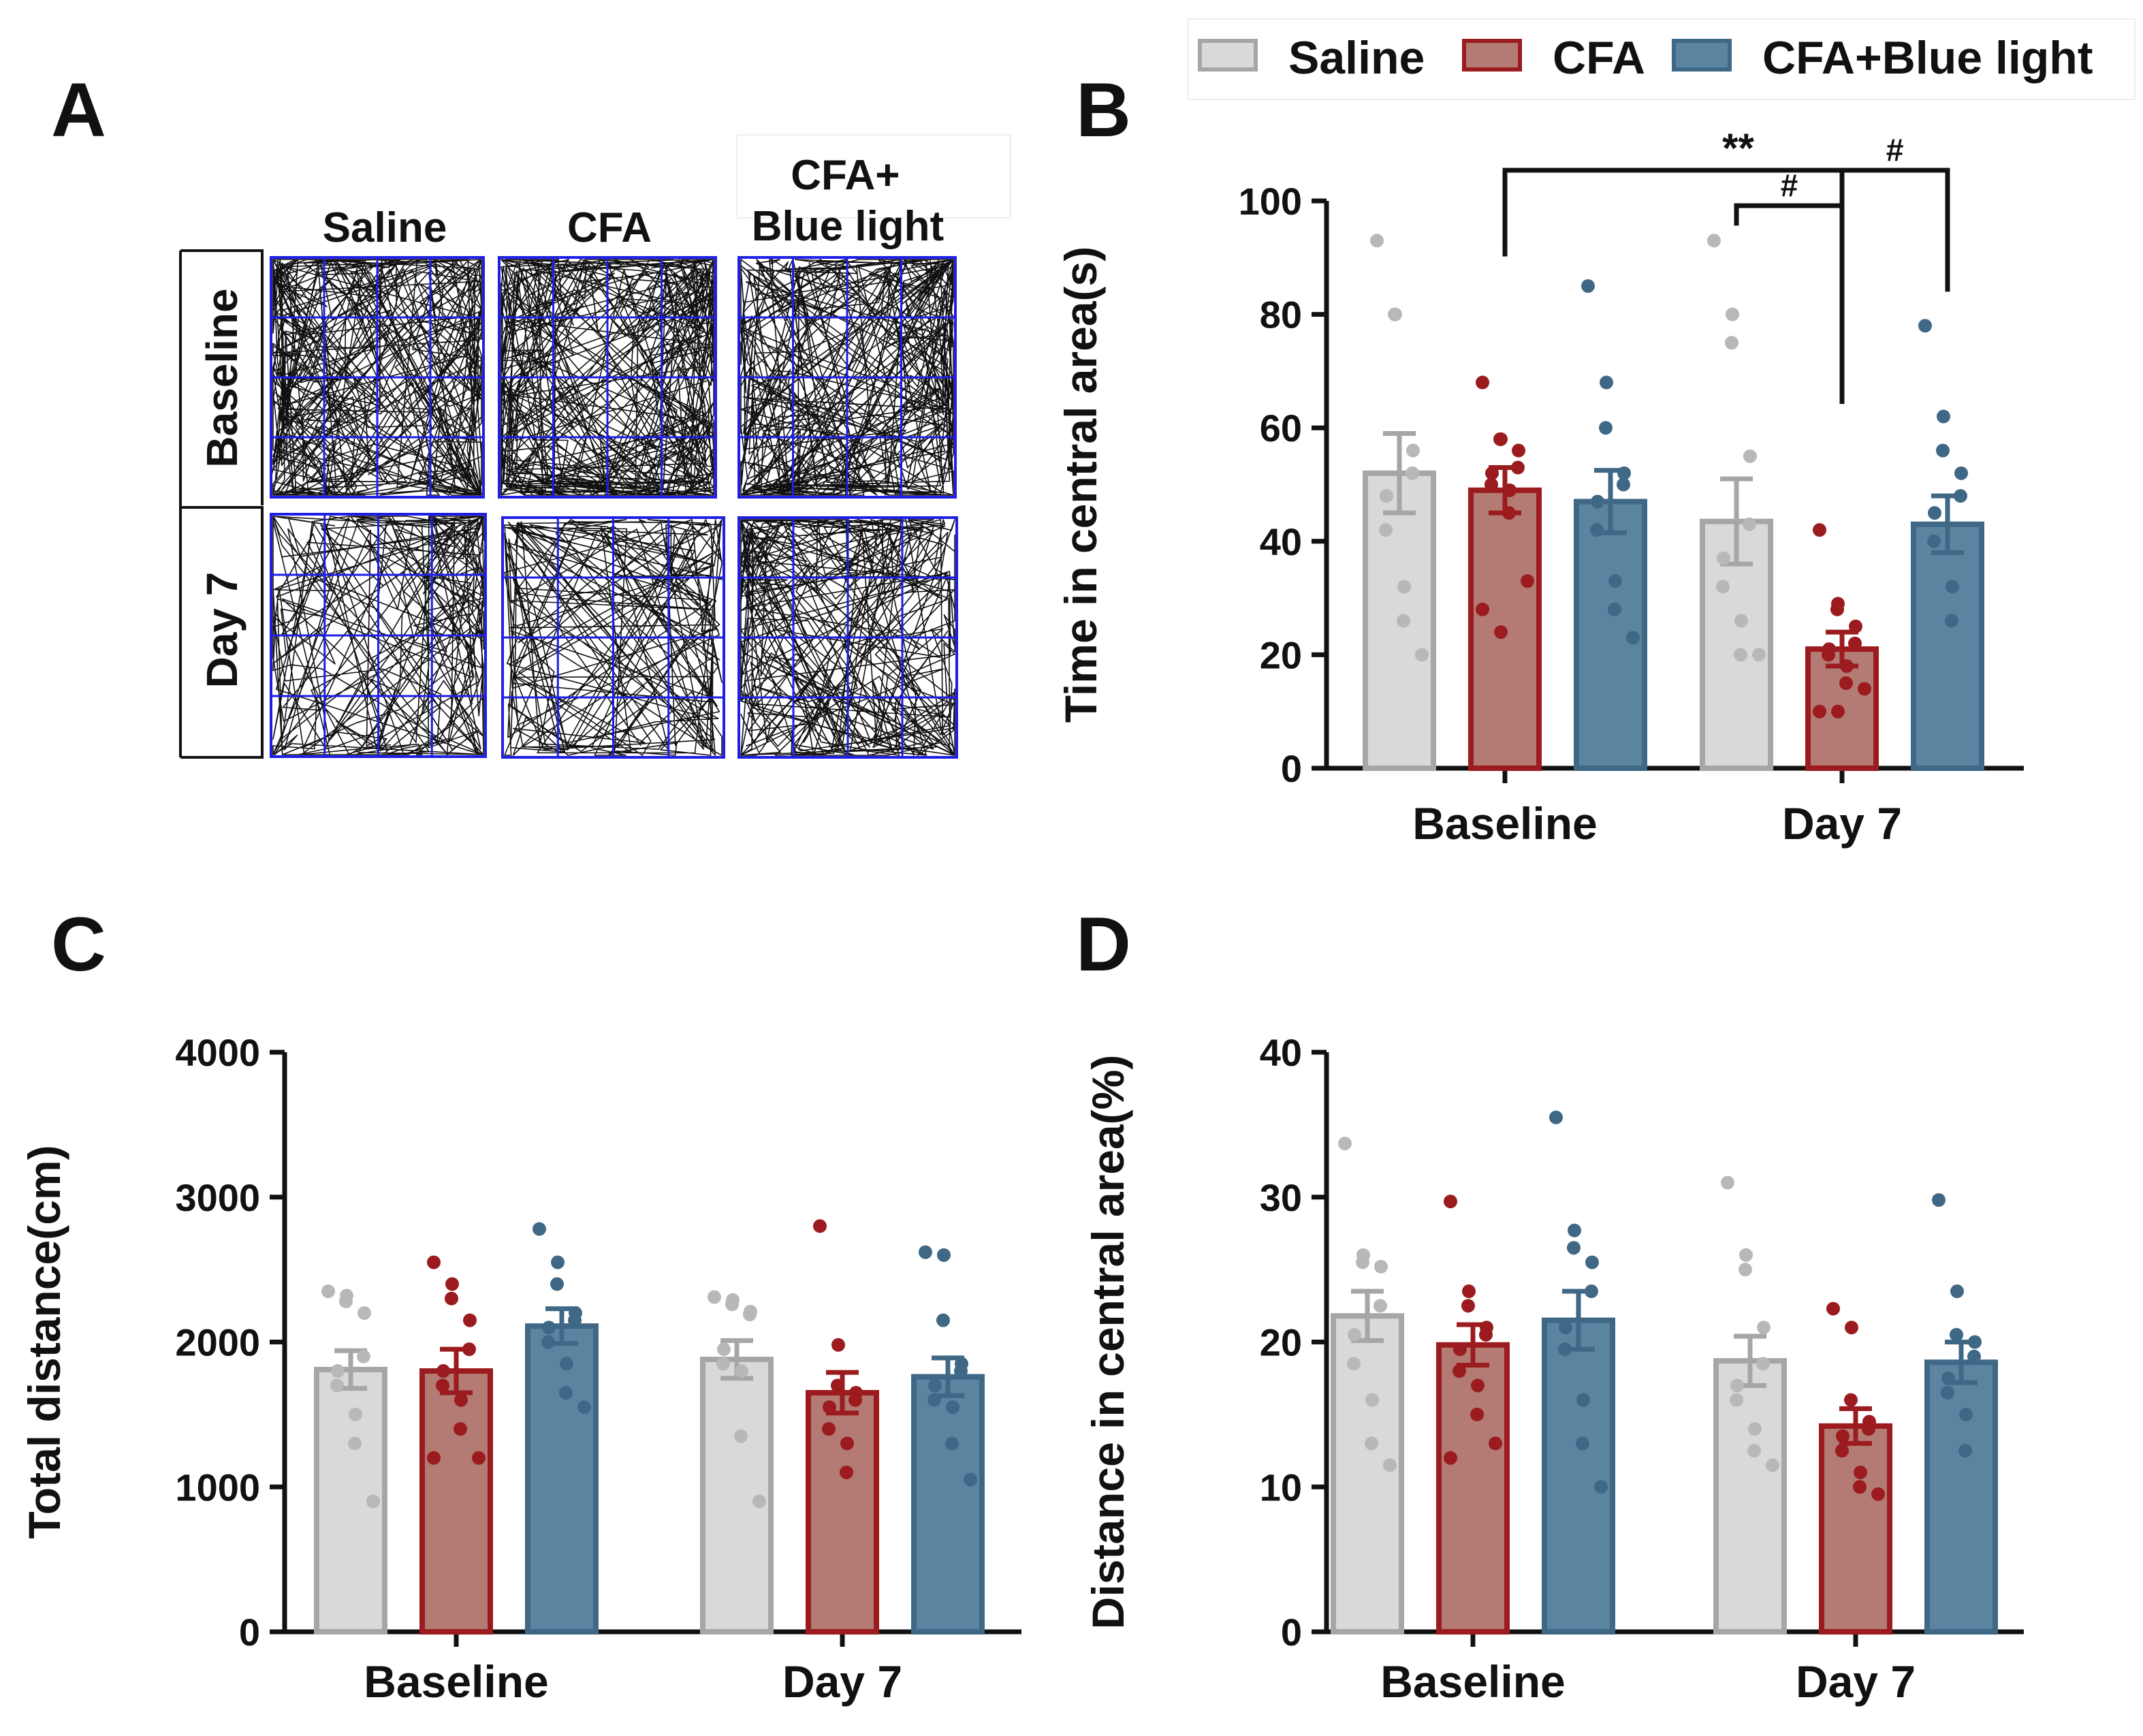  Describe the element at coordinates (222, 378) in the screenshot. I see `row-label-baseline: Baseline` at that location.